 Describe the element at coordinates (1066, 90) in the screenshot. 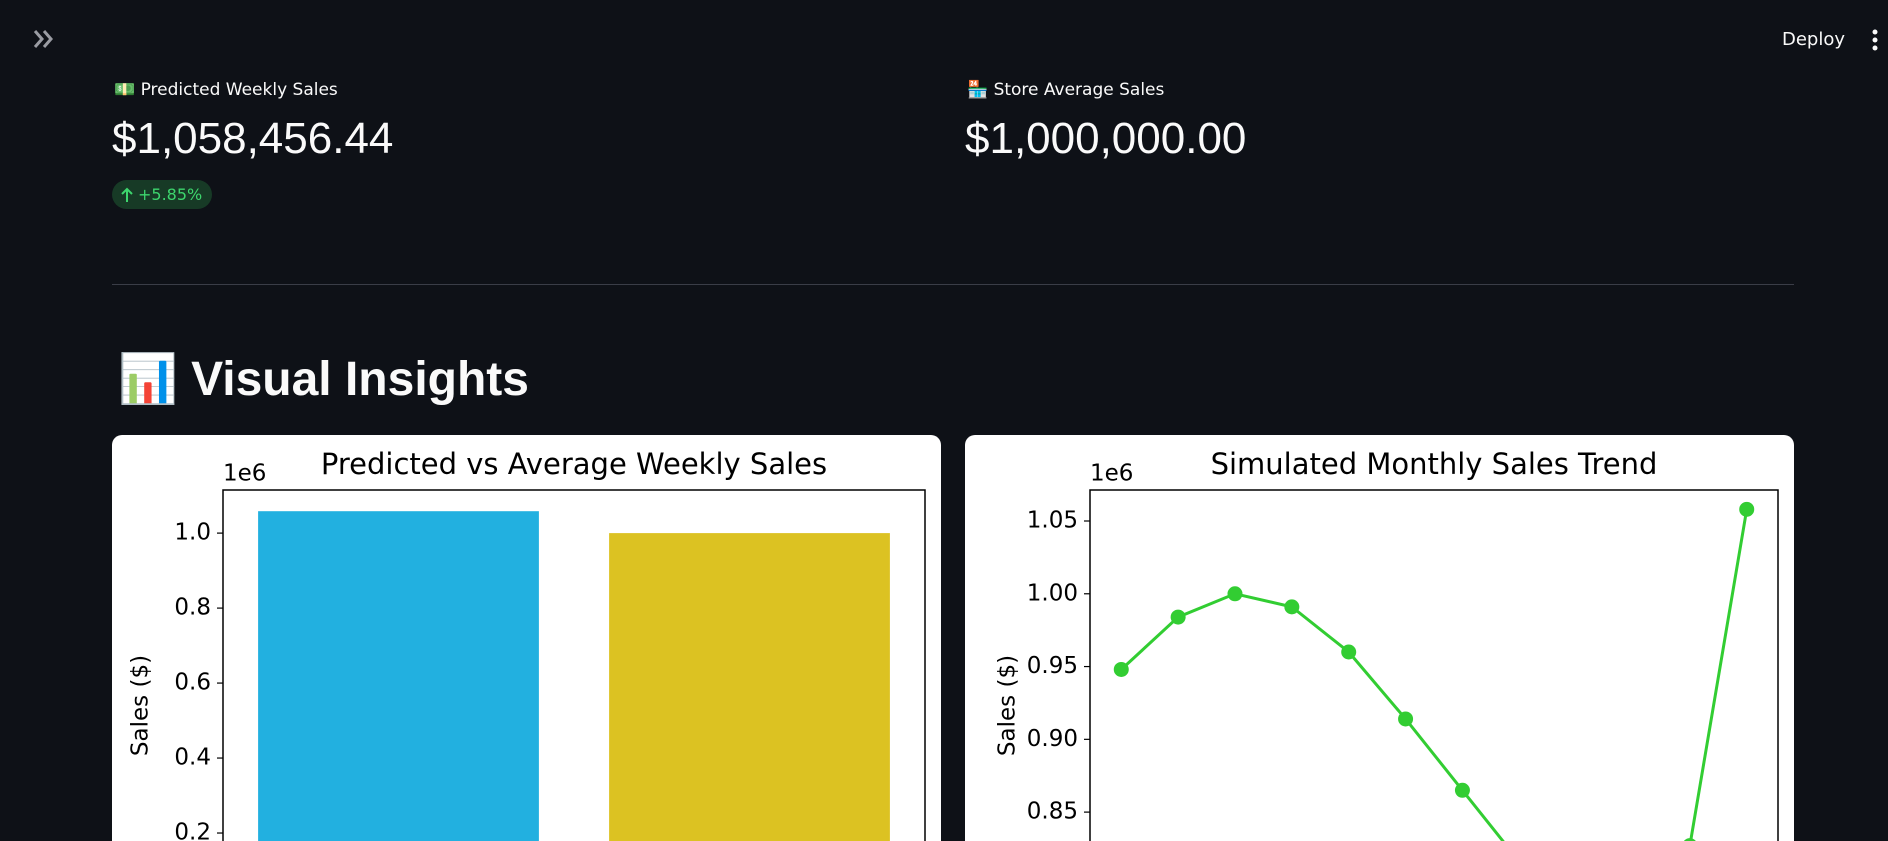

I see `metric-label: 🏪 Store Average Sales` at that location.